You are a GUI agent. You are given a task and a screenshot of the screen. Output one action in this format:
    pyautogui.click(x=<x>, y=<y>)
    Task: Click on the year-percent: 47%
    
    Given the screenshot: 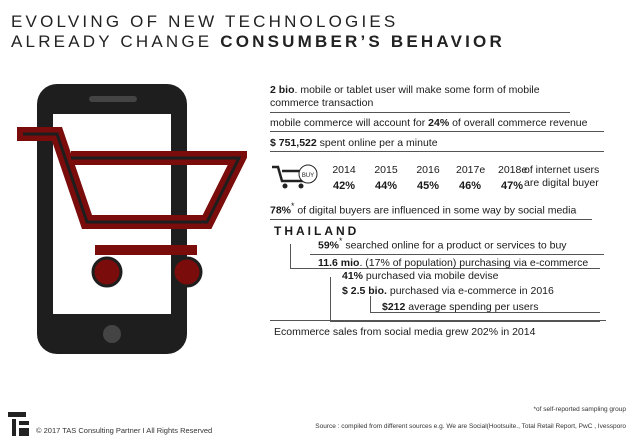 What is the action you would take?
    pyautogui.click(x=512, y=186)
    